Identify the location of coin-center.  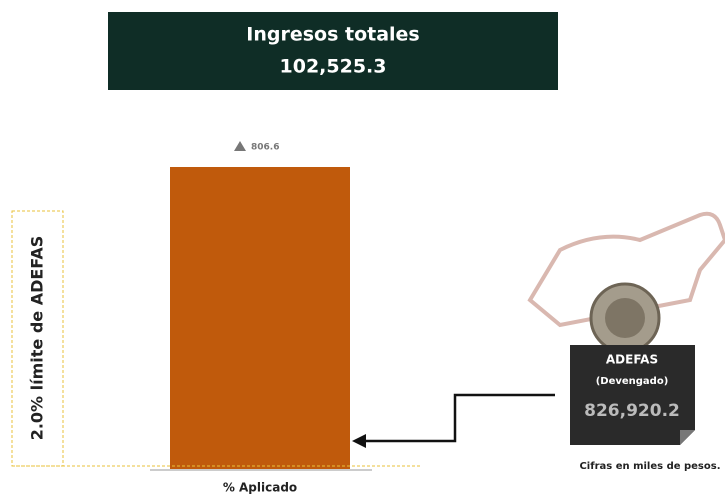
(625, 318).